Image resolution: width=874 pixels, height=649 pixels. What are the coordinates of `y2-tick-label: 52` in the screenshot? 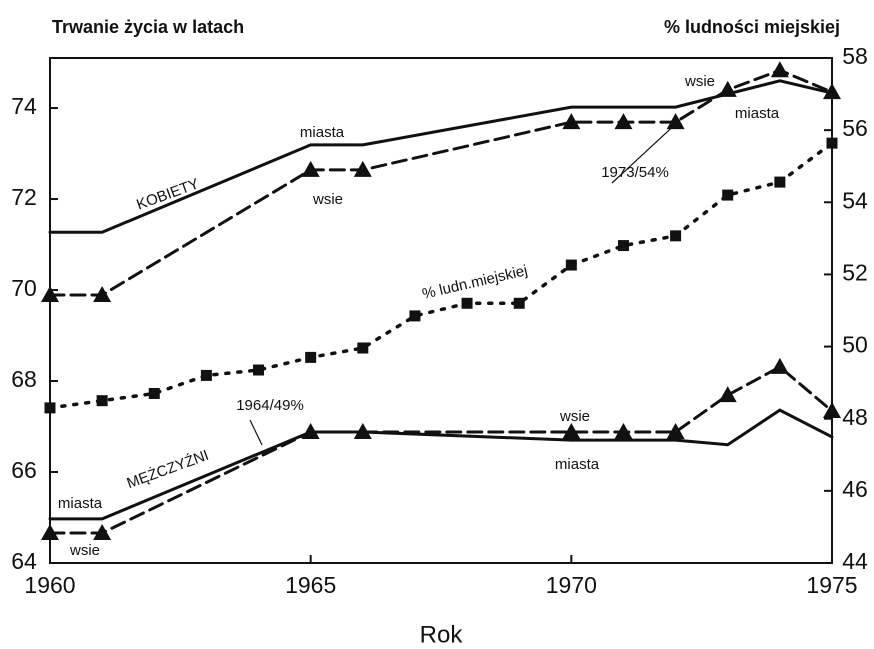 It's located at (855, 273).